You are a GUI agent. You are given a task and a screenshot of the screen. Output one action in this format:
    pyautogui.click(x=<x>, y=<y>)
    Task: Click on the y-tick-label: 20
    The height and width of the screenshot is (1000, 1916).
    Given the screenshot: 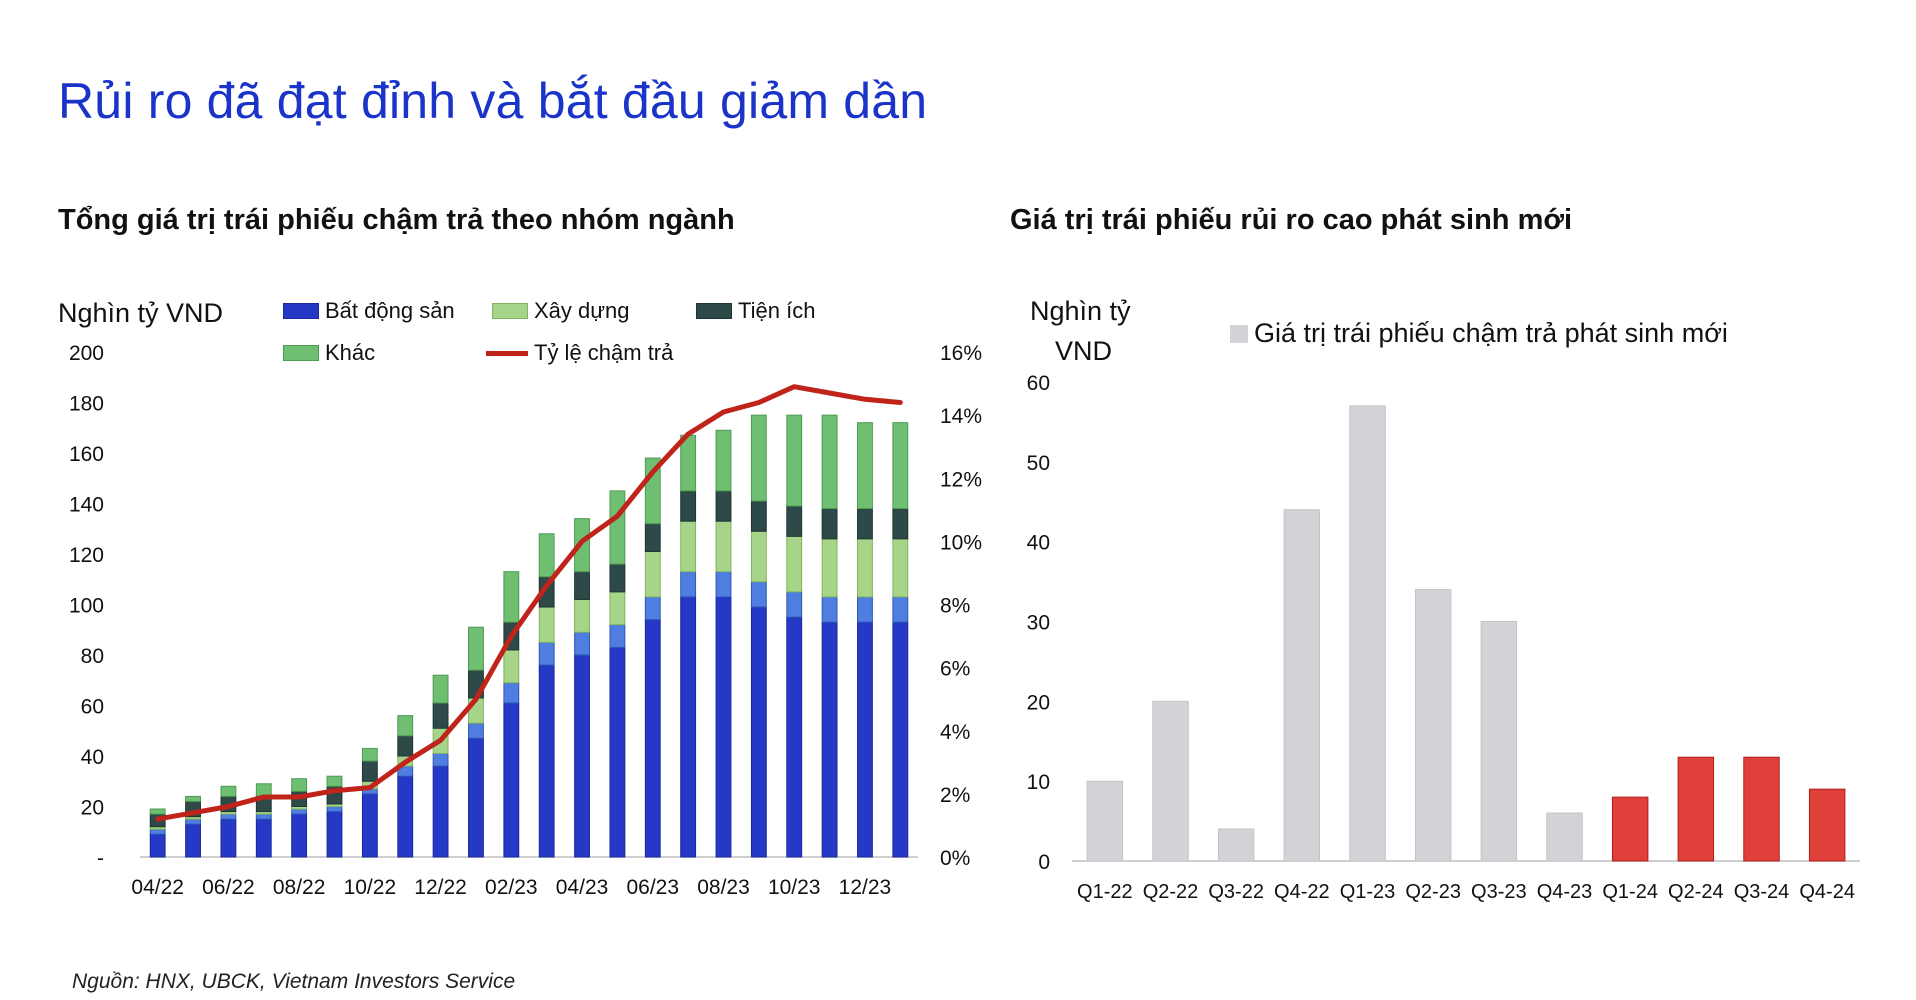 What is the action you would take?
    pyautogui.click(x=92, y=808)
    